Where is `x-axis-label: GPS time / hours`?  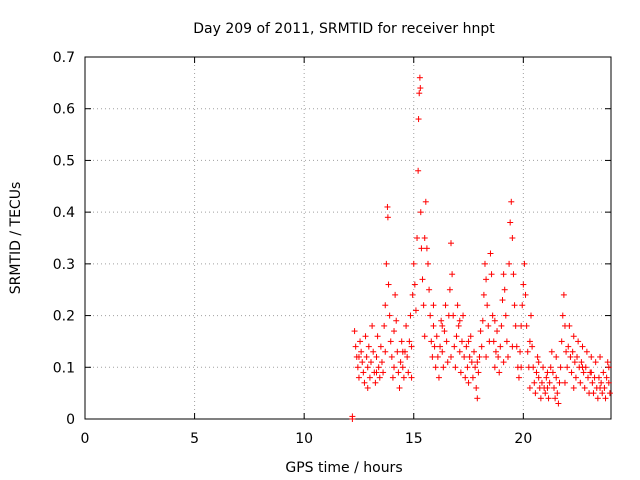
x-axis-label: GPS time / hours is located at coordinates (343, 468).